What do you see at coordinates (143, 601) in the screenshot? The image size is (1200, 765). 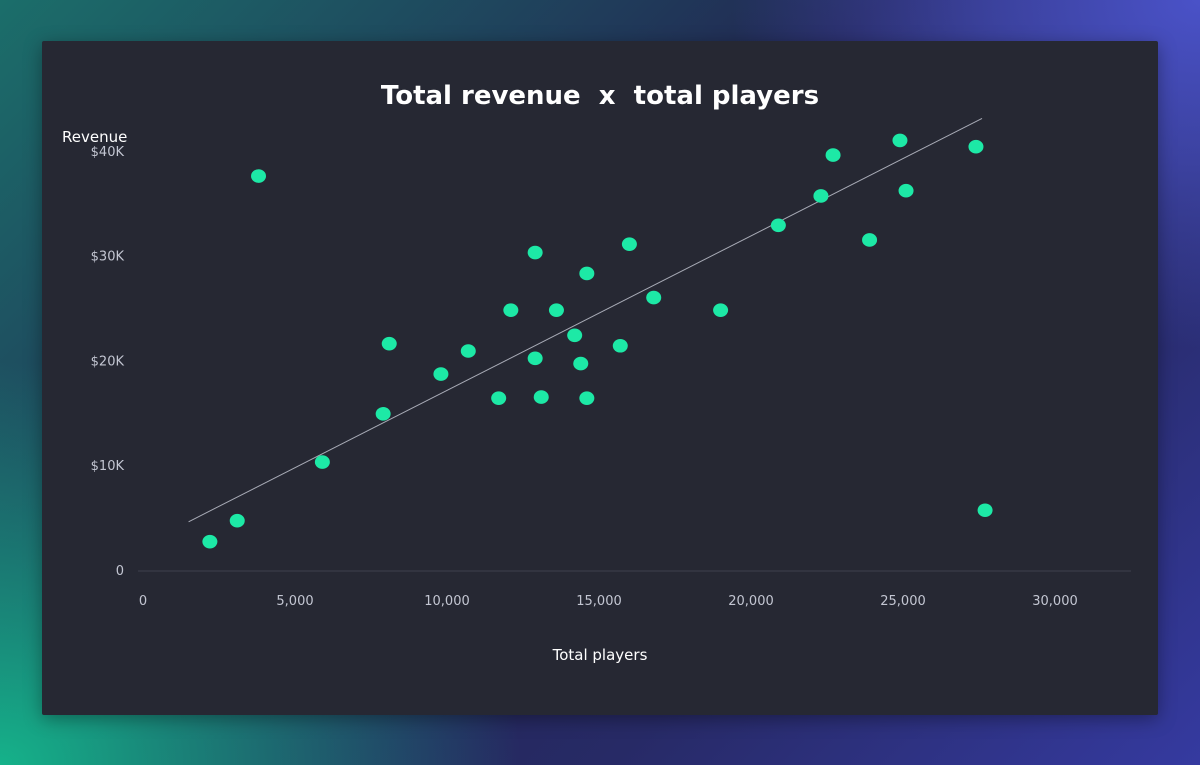 I see `x-tick-label: 0` at bounding box center [143, 601].